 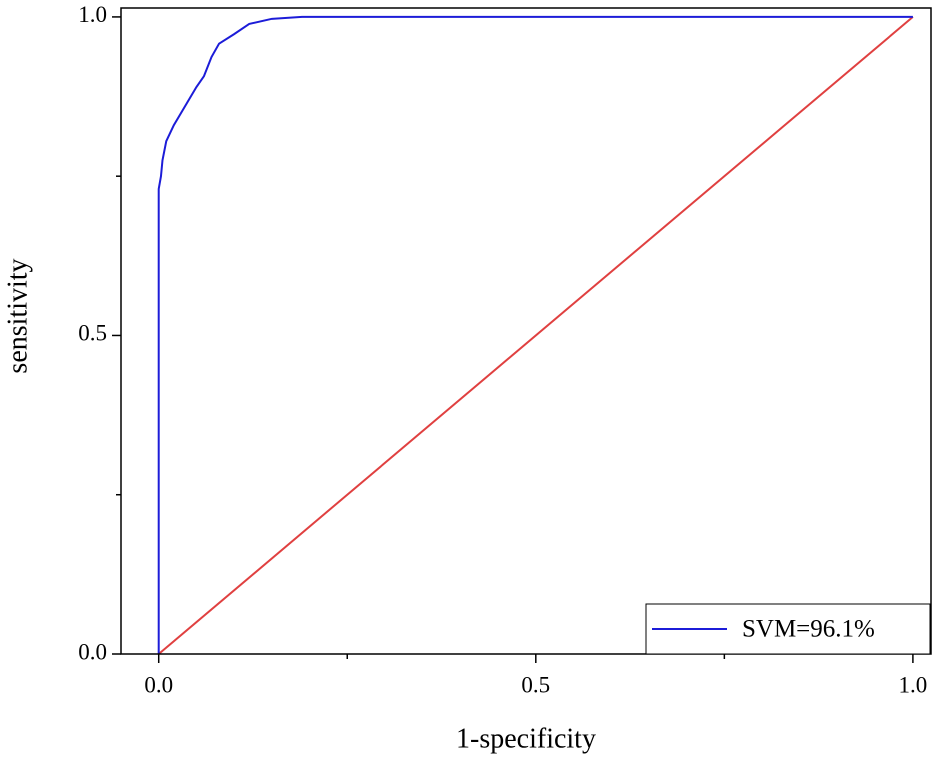 What do you see at coordinates (92, 333) in the screenshot?
I see `y-tick-label: 0.5` at bounding box center [92, 333].